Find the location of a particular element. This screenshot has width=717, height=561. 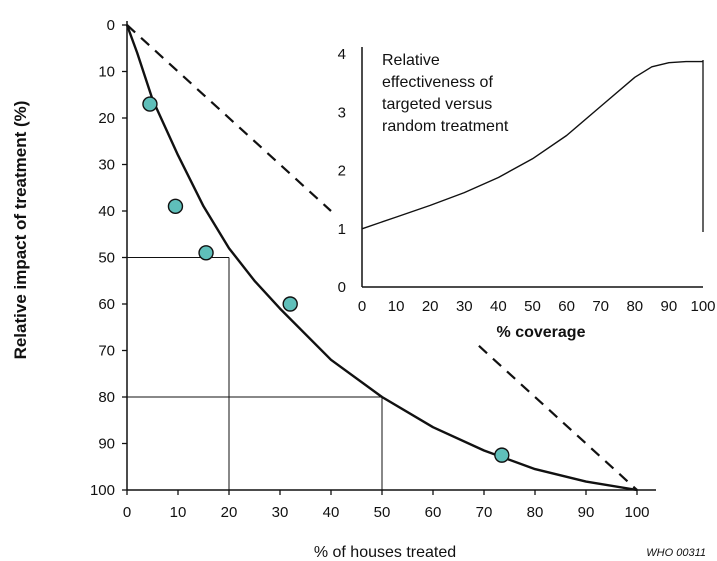

inset-x-axis-label: % coverage is located at coordinates (541, 332).